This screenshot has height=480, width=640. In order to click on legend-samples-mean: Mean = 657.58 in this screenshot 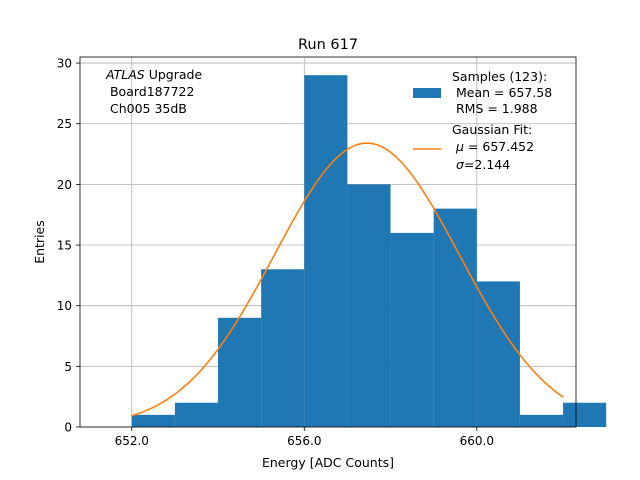, I will do `click(502, 92)`.